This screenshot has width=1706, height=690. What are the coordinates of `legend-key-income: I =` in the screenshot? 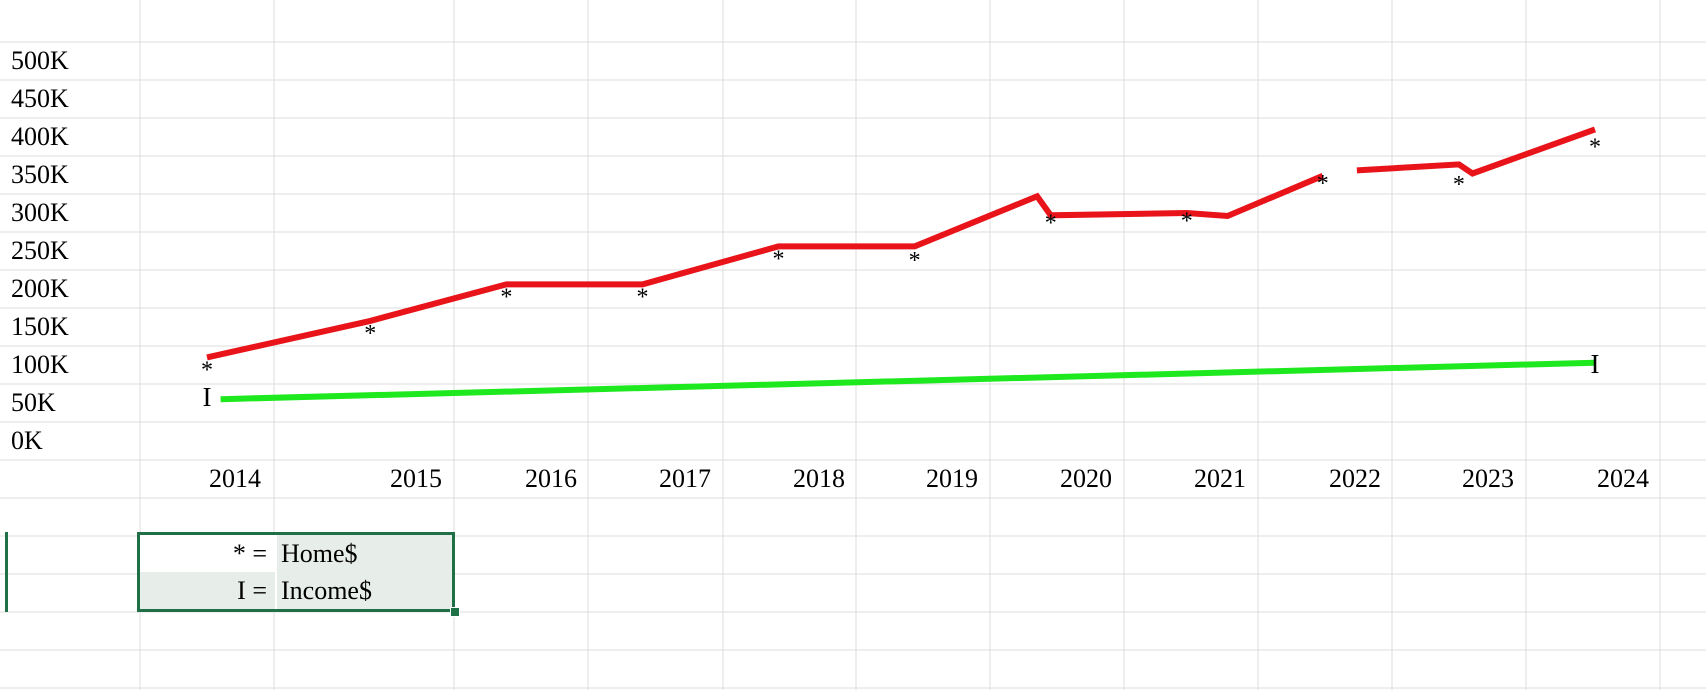 It's located at (207, 590).